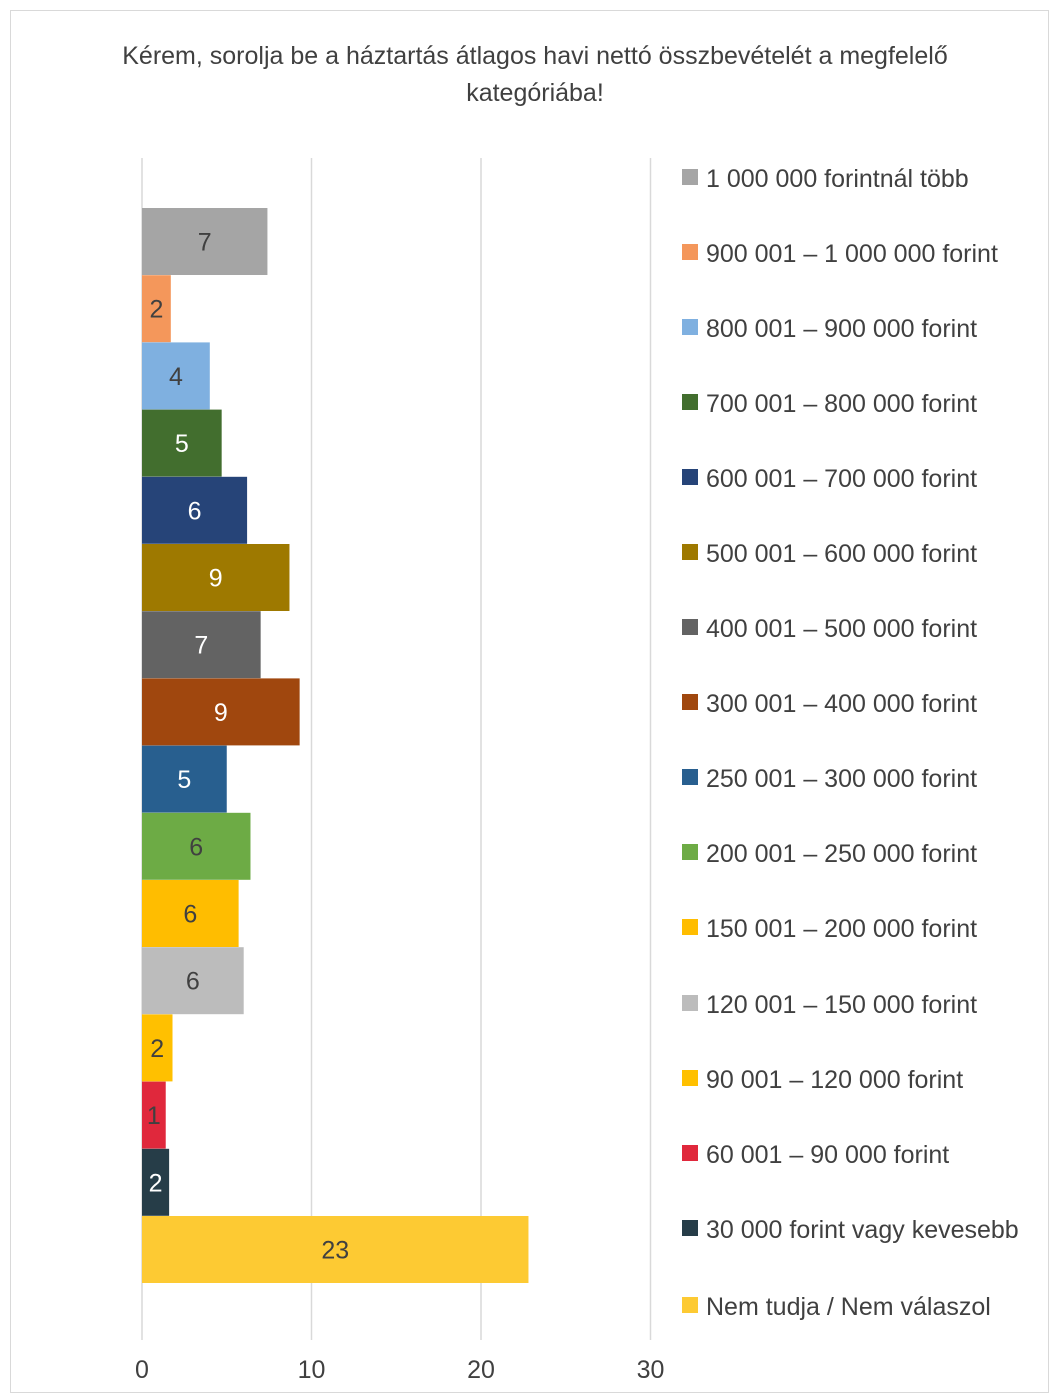 The height and width of the screenshot is (1395, 1051). I want to click on legend-item: 1 000 000 forintnál több, so click(864, 179).